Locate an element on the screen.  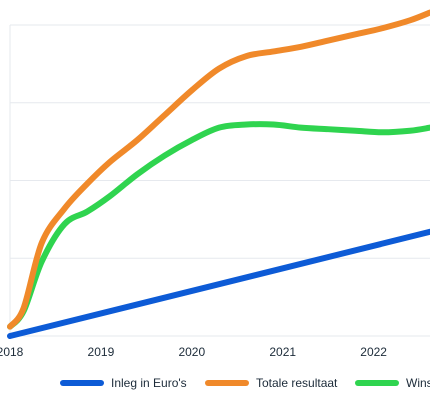
x-axis: 2018 2019 2020 2021 2022 is located at coordinates (193, 352).